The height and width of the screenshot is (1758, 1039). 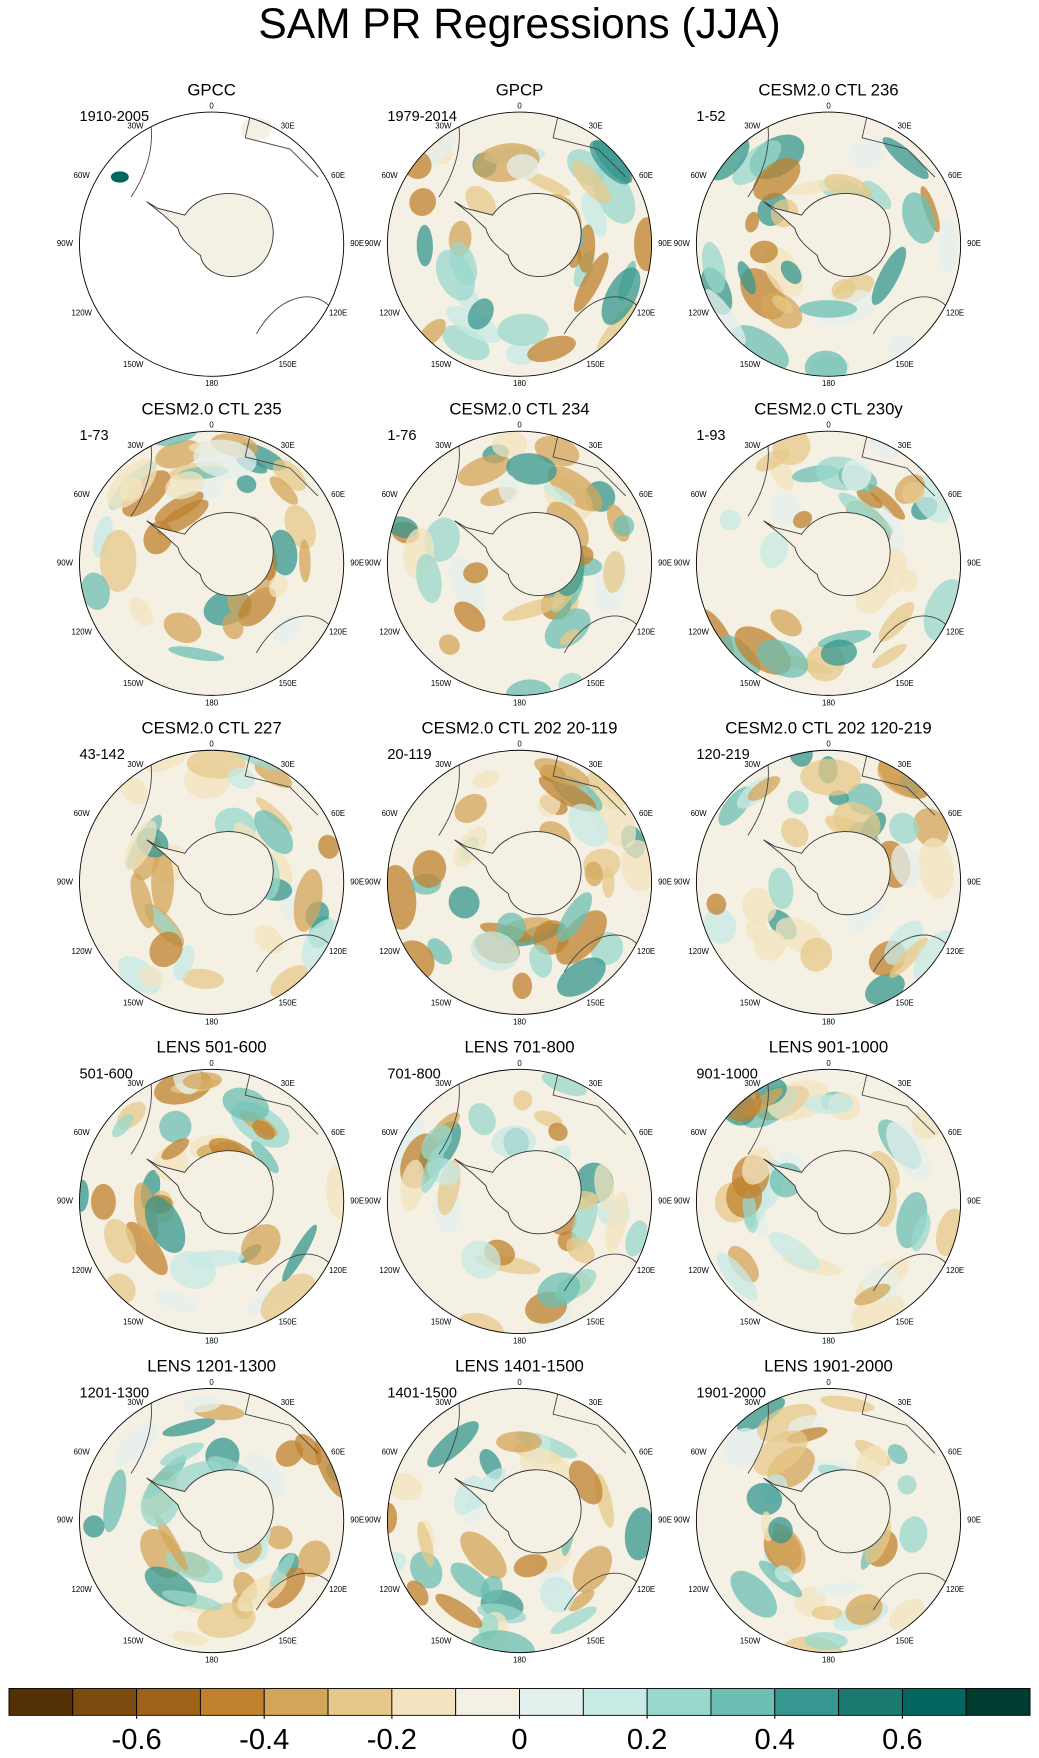 I want to click on panel-period: 701-800, so click(x=413, y=1074).